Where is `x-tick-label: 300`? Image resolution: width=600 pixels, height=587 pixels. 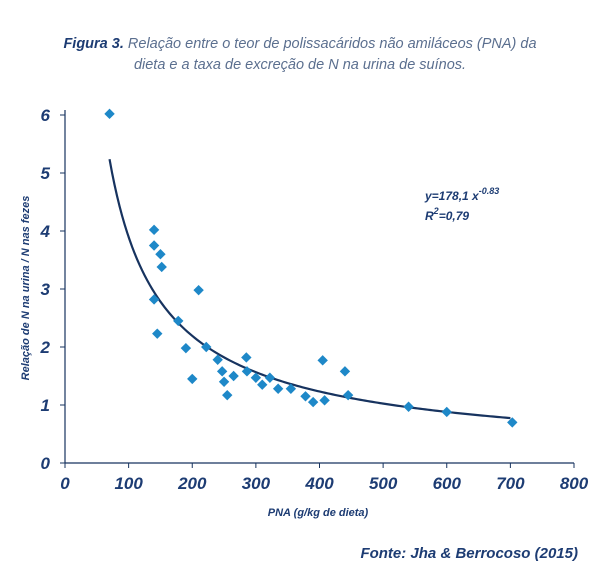 x-tick-label: 300 is located at coordinates (256, 483).